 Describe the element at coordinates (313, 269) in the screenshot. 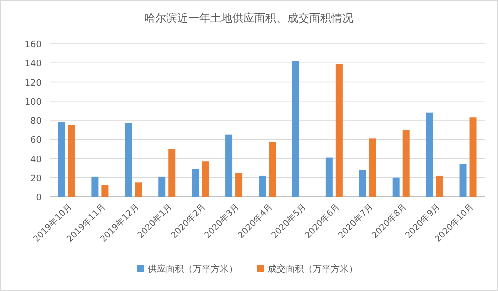

I see `legend-label: 成交面积（万平方米）` at that location.